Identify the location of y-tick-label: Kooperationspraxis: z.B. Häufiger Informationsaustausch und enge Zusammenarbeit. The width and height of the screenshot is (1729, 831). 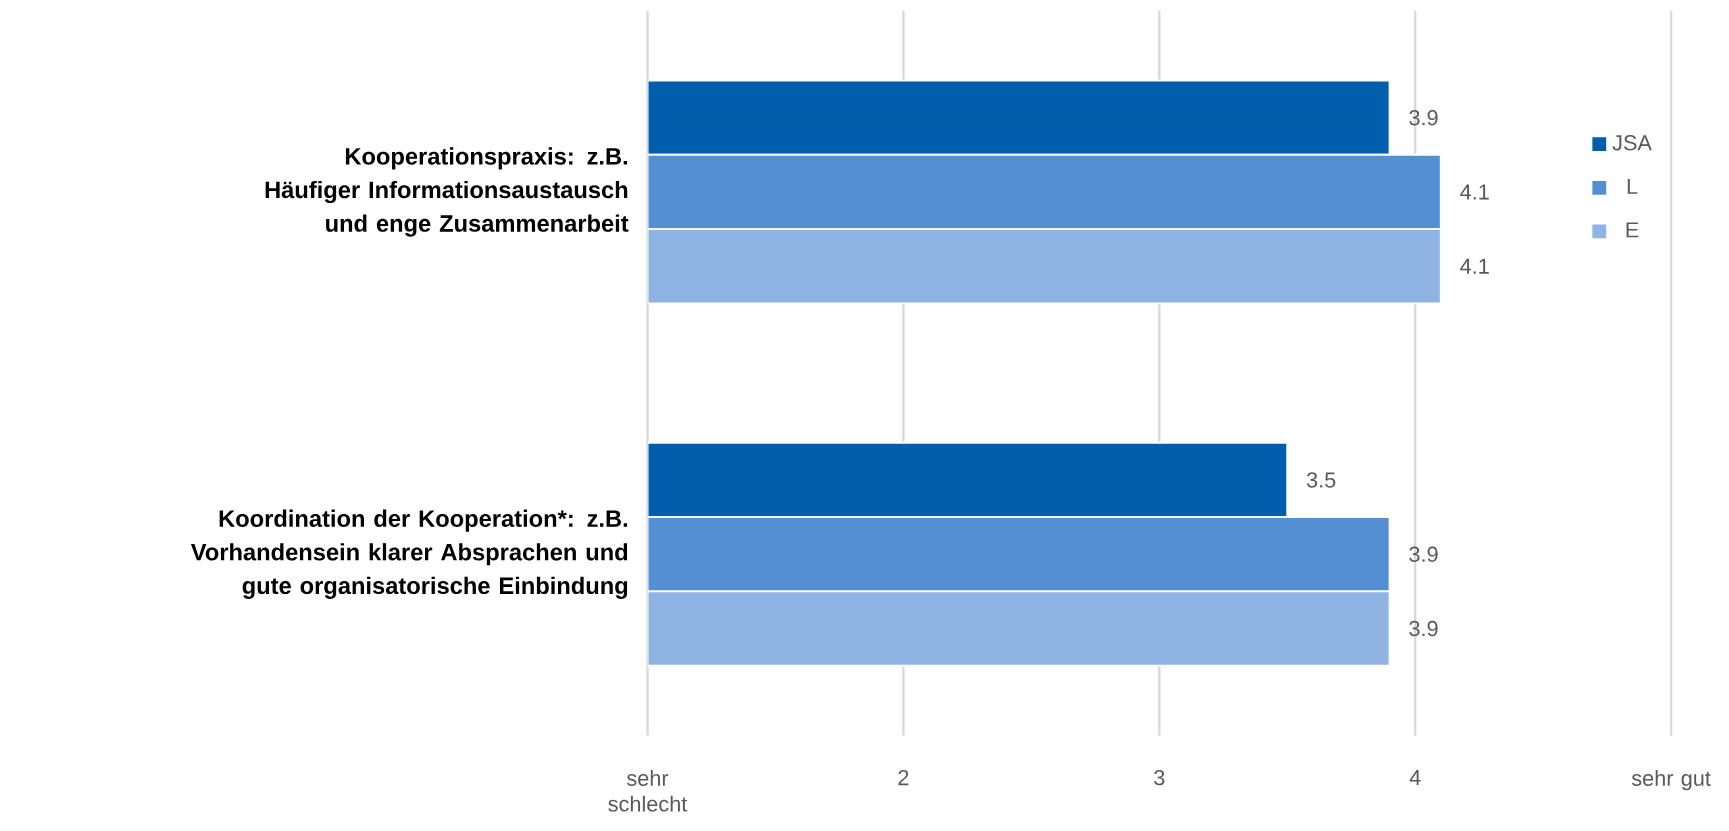
(447, 192).